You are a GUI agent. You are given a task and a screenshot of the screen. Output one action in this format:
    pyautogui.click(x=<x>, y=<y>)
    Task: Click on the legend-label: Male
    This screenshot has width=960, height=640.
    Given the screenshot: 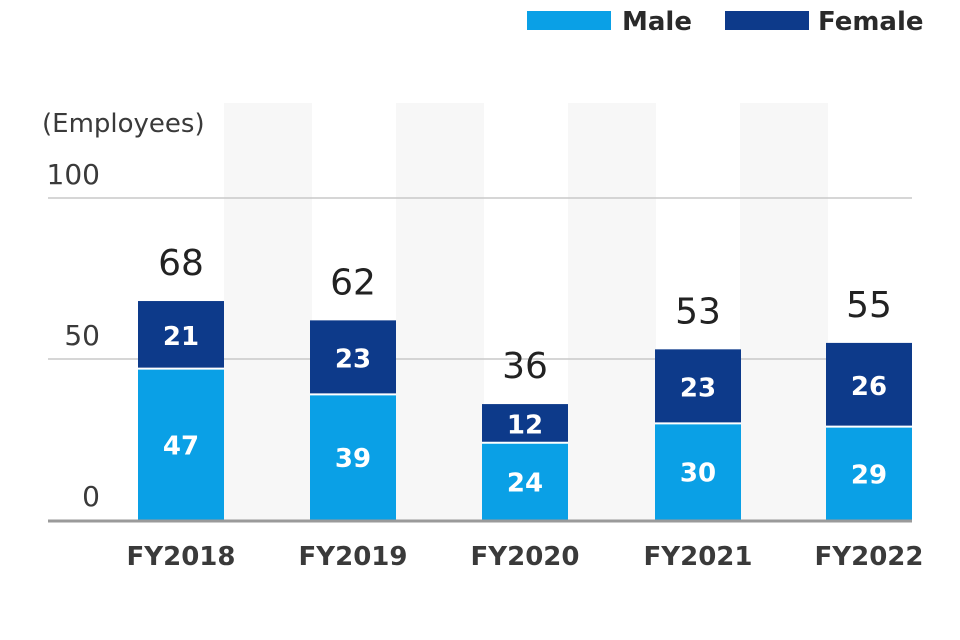 What is the action you would take?
    pyautogui.click(x=657, y=22)
    